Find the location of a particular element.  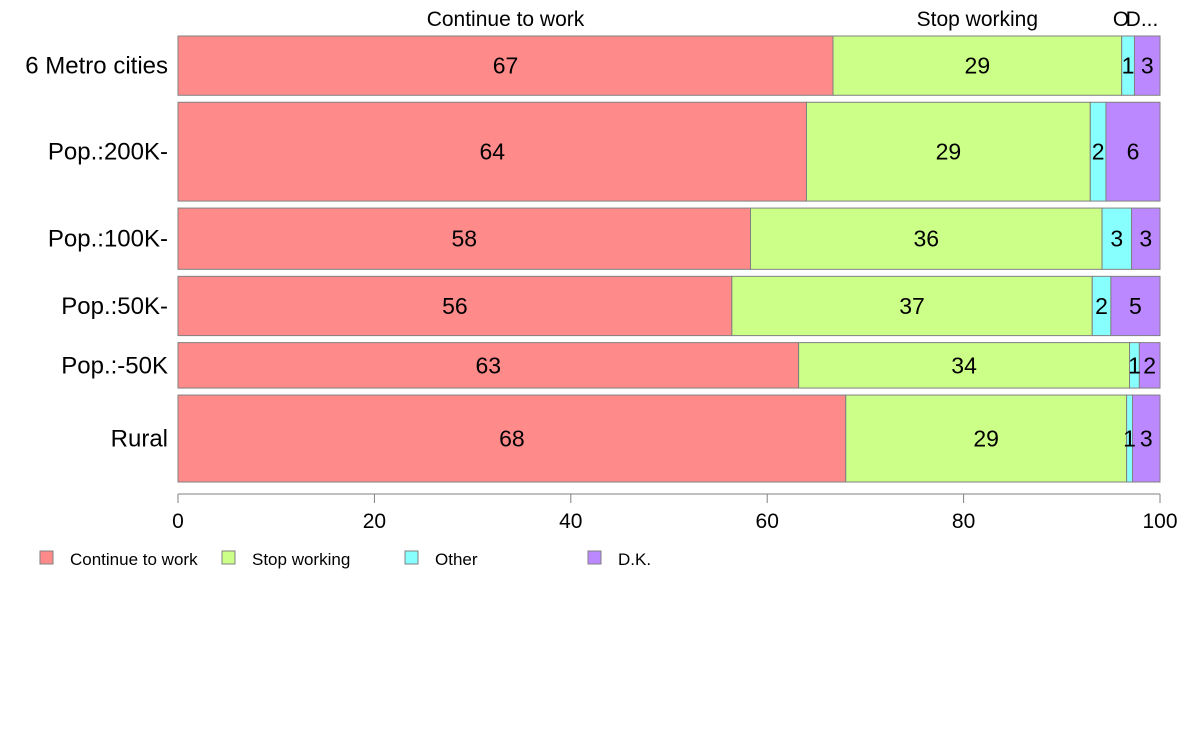

top-segment-label: Continue to work is located at coordinates (506, 19).